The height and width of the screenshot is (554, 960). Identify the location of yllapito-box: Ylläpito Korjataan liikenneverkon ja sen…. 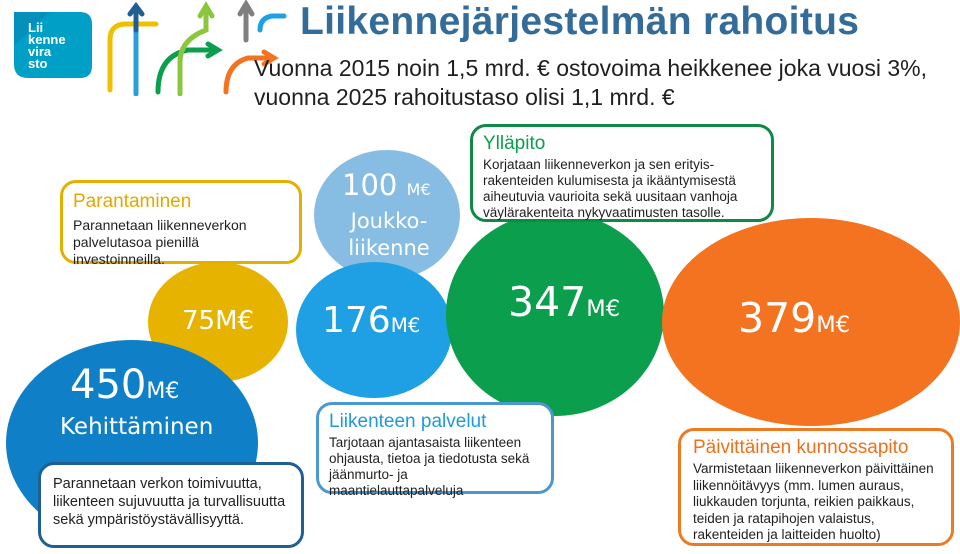
(622, 173).